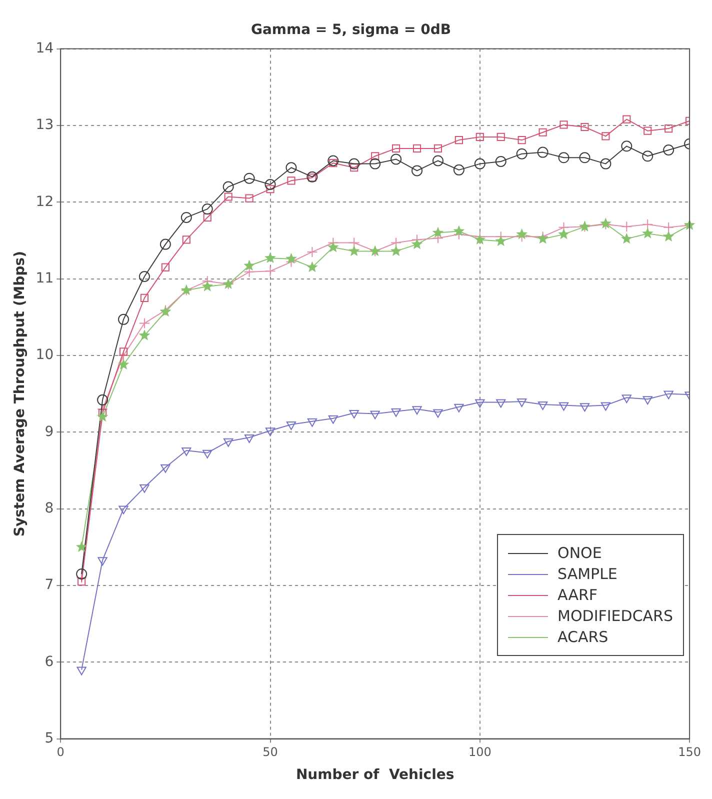  What do you see at coordinates (588, 574) in the screenshot?
I see `legend-label: SAMPLE` at bounding box center [588, 574].